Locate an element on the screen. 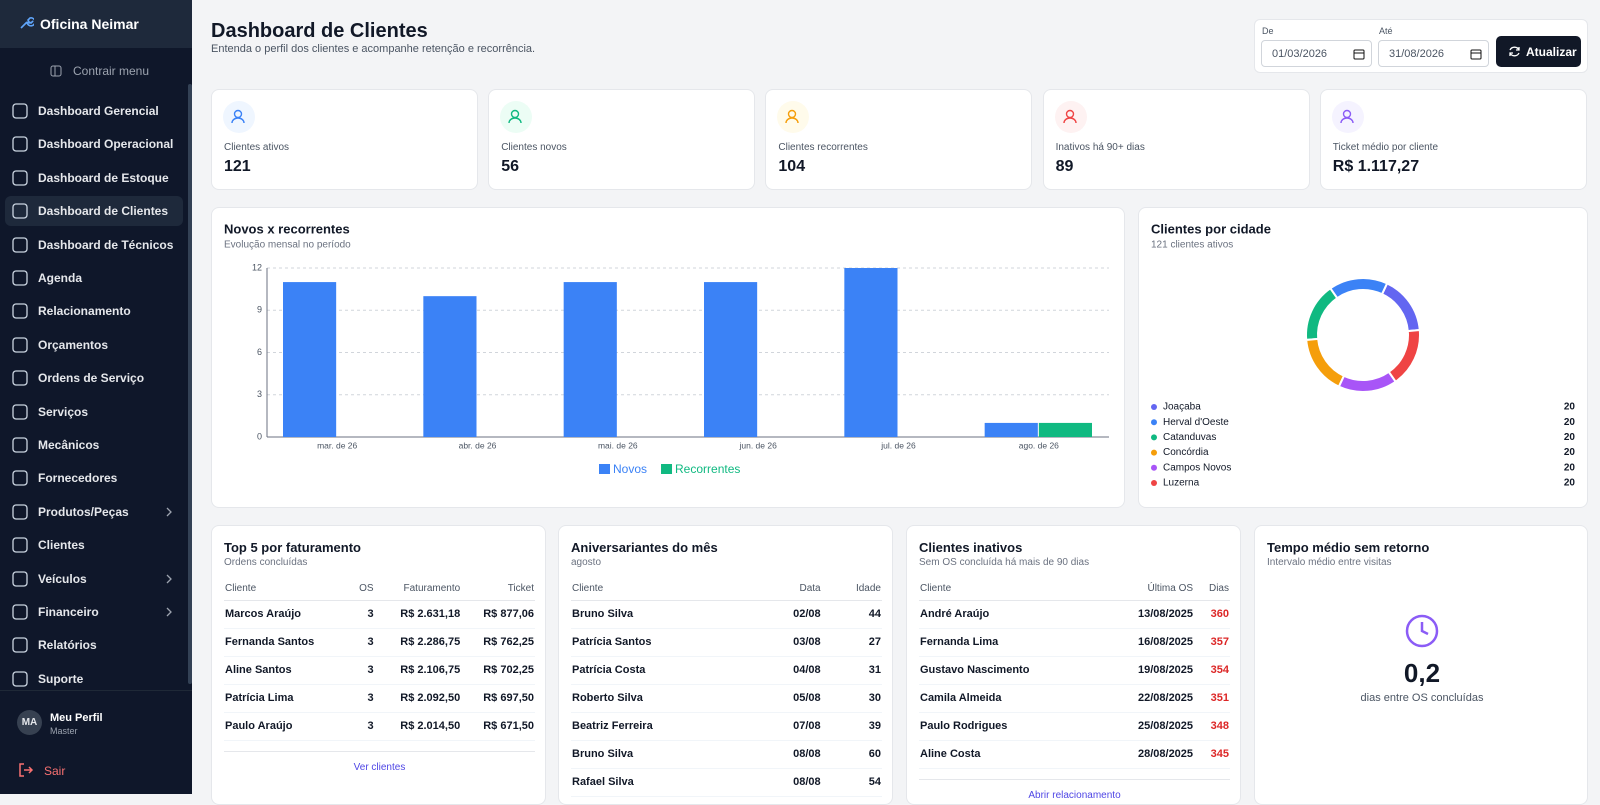 The height and width of the screenshot is (805, 1600). menu-item: Clientes is located at coordinates (94, 545).